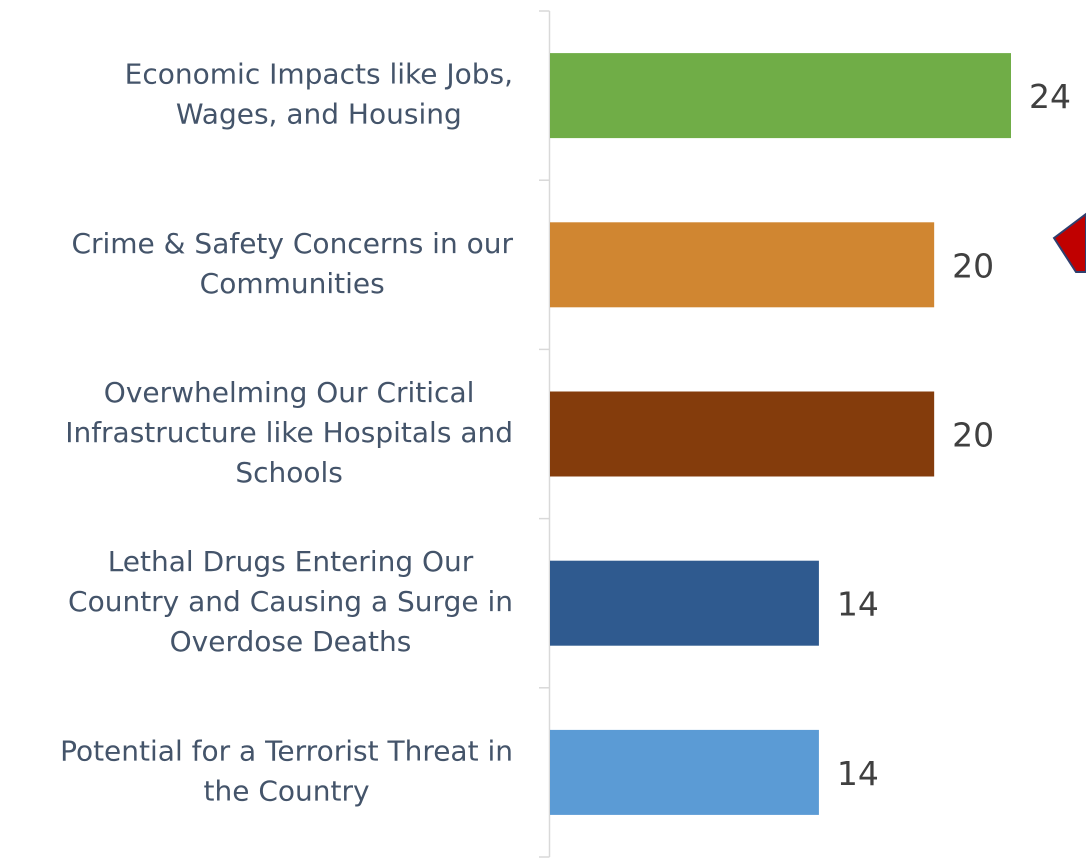 This screenshot has height=858, width=1086. Describe the element at coordinates (292, 283) in the screenshot. I see `category-label-line: Communities` at that location.